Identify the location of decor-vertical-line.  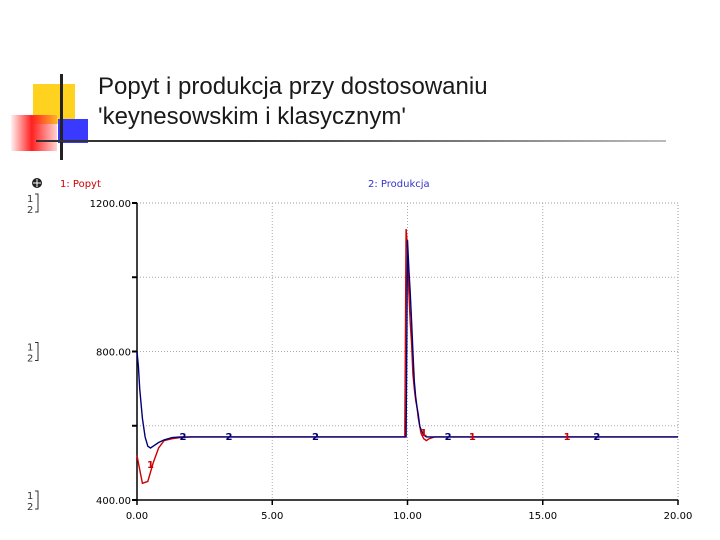
(61, 117).